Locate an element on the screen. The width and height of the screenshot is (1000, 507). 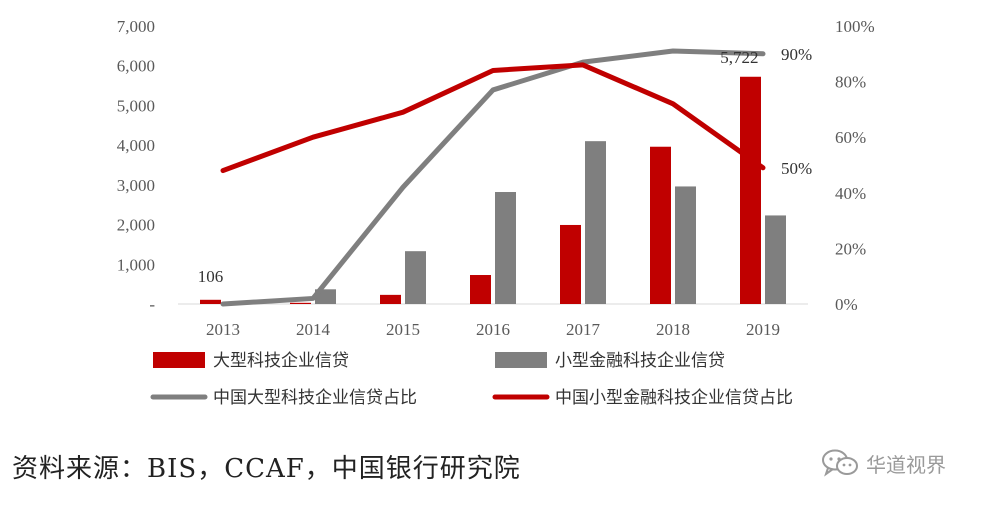
legend-label: 大型科技企业信贷 is located at coordinates (281, 361).